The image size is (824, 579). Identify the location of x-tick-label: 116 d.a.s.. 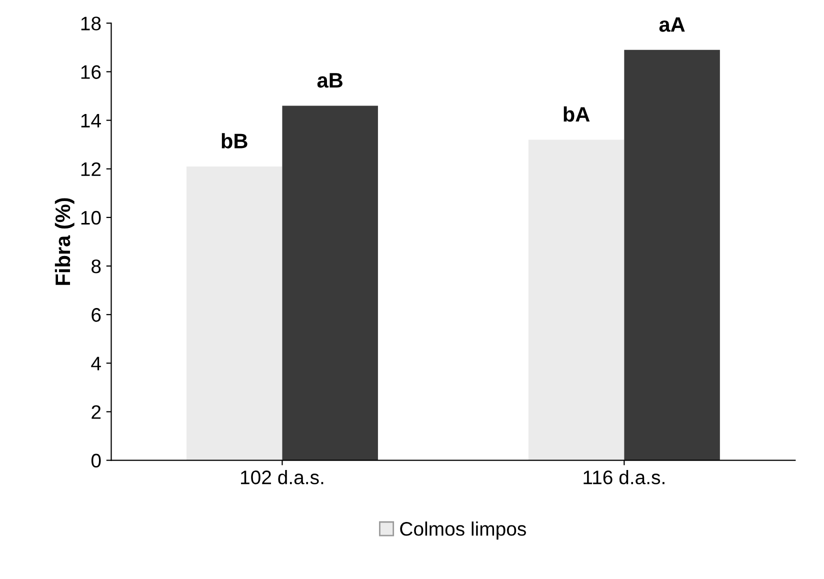
(624, 477).